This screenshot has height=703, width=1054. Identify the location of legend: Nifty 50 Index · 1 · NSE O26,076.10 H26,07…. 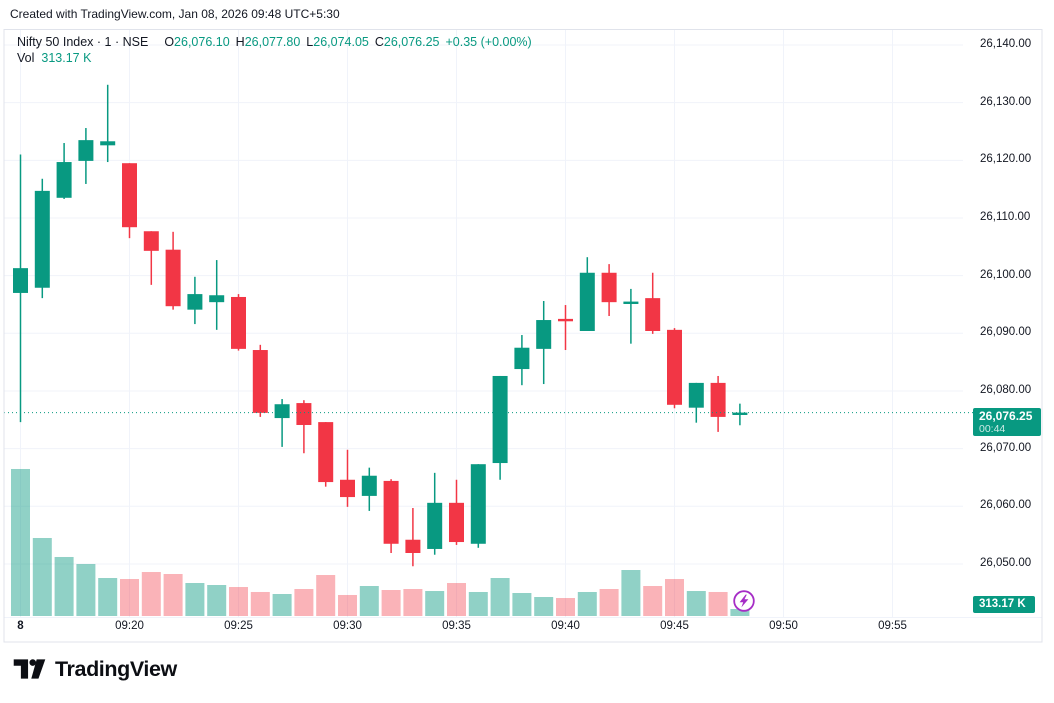
(274, 50).